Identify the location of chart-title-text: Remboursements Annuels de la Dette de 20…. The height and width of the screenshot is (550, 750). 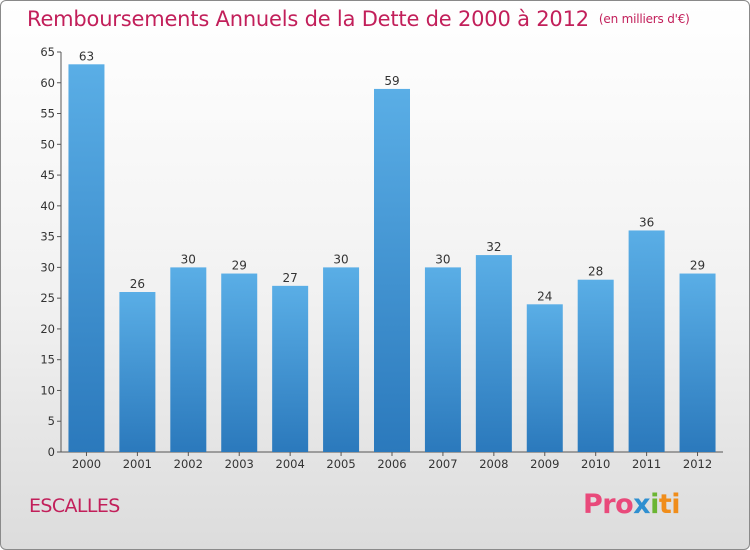
(308, 19).